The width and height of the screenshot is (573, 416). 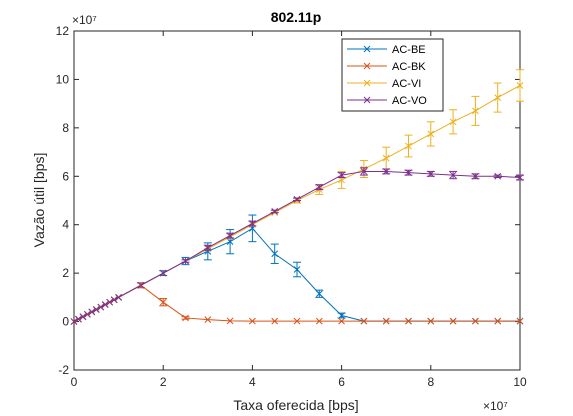 What do you see at coordinates (520, 382) in the screenshot?
I see `x-tick-label: 10` at bounding box center [520, 382].